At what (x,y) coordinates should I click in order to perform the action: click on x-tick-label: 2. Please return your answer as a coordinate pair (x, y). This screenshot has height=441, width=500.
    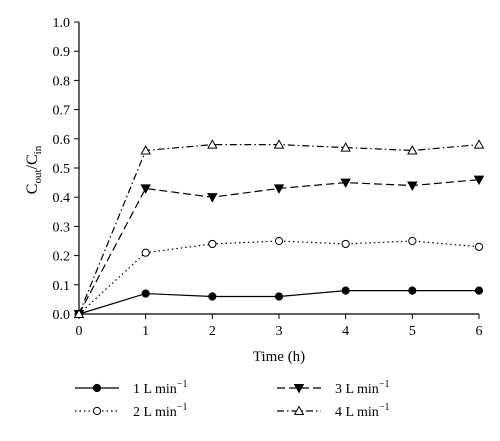
    Looking at the image, I should click on (212, 331).